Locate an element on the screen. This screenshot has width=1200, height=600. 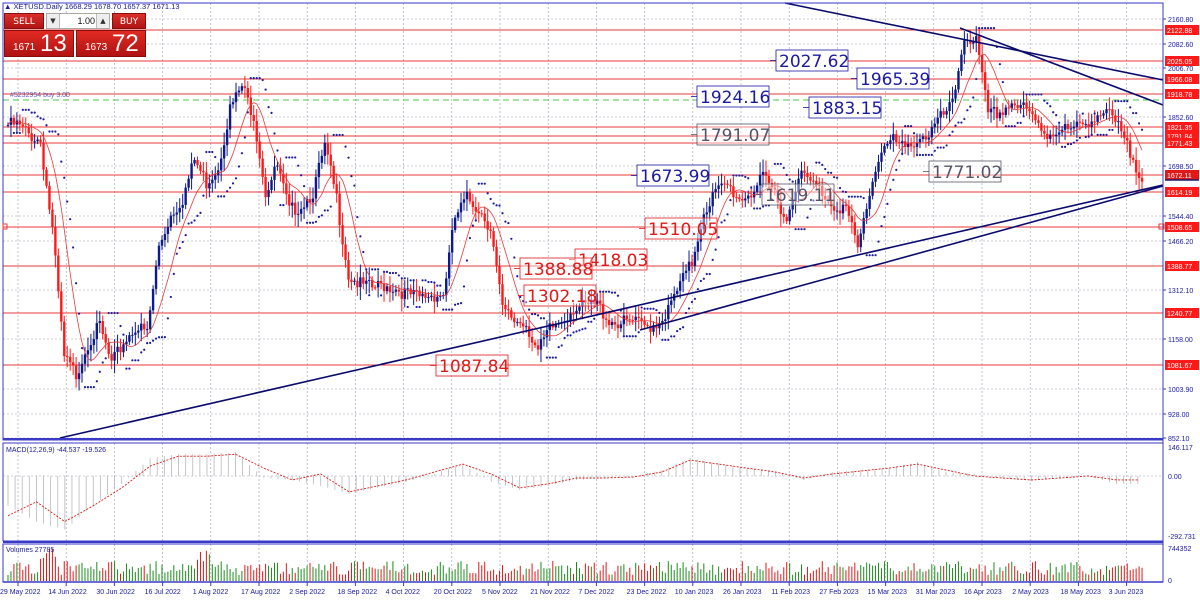
lot-size-stepper: ▼ 1.00 ▲ is located at coordinates (78, 21).